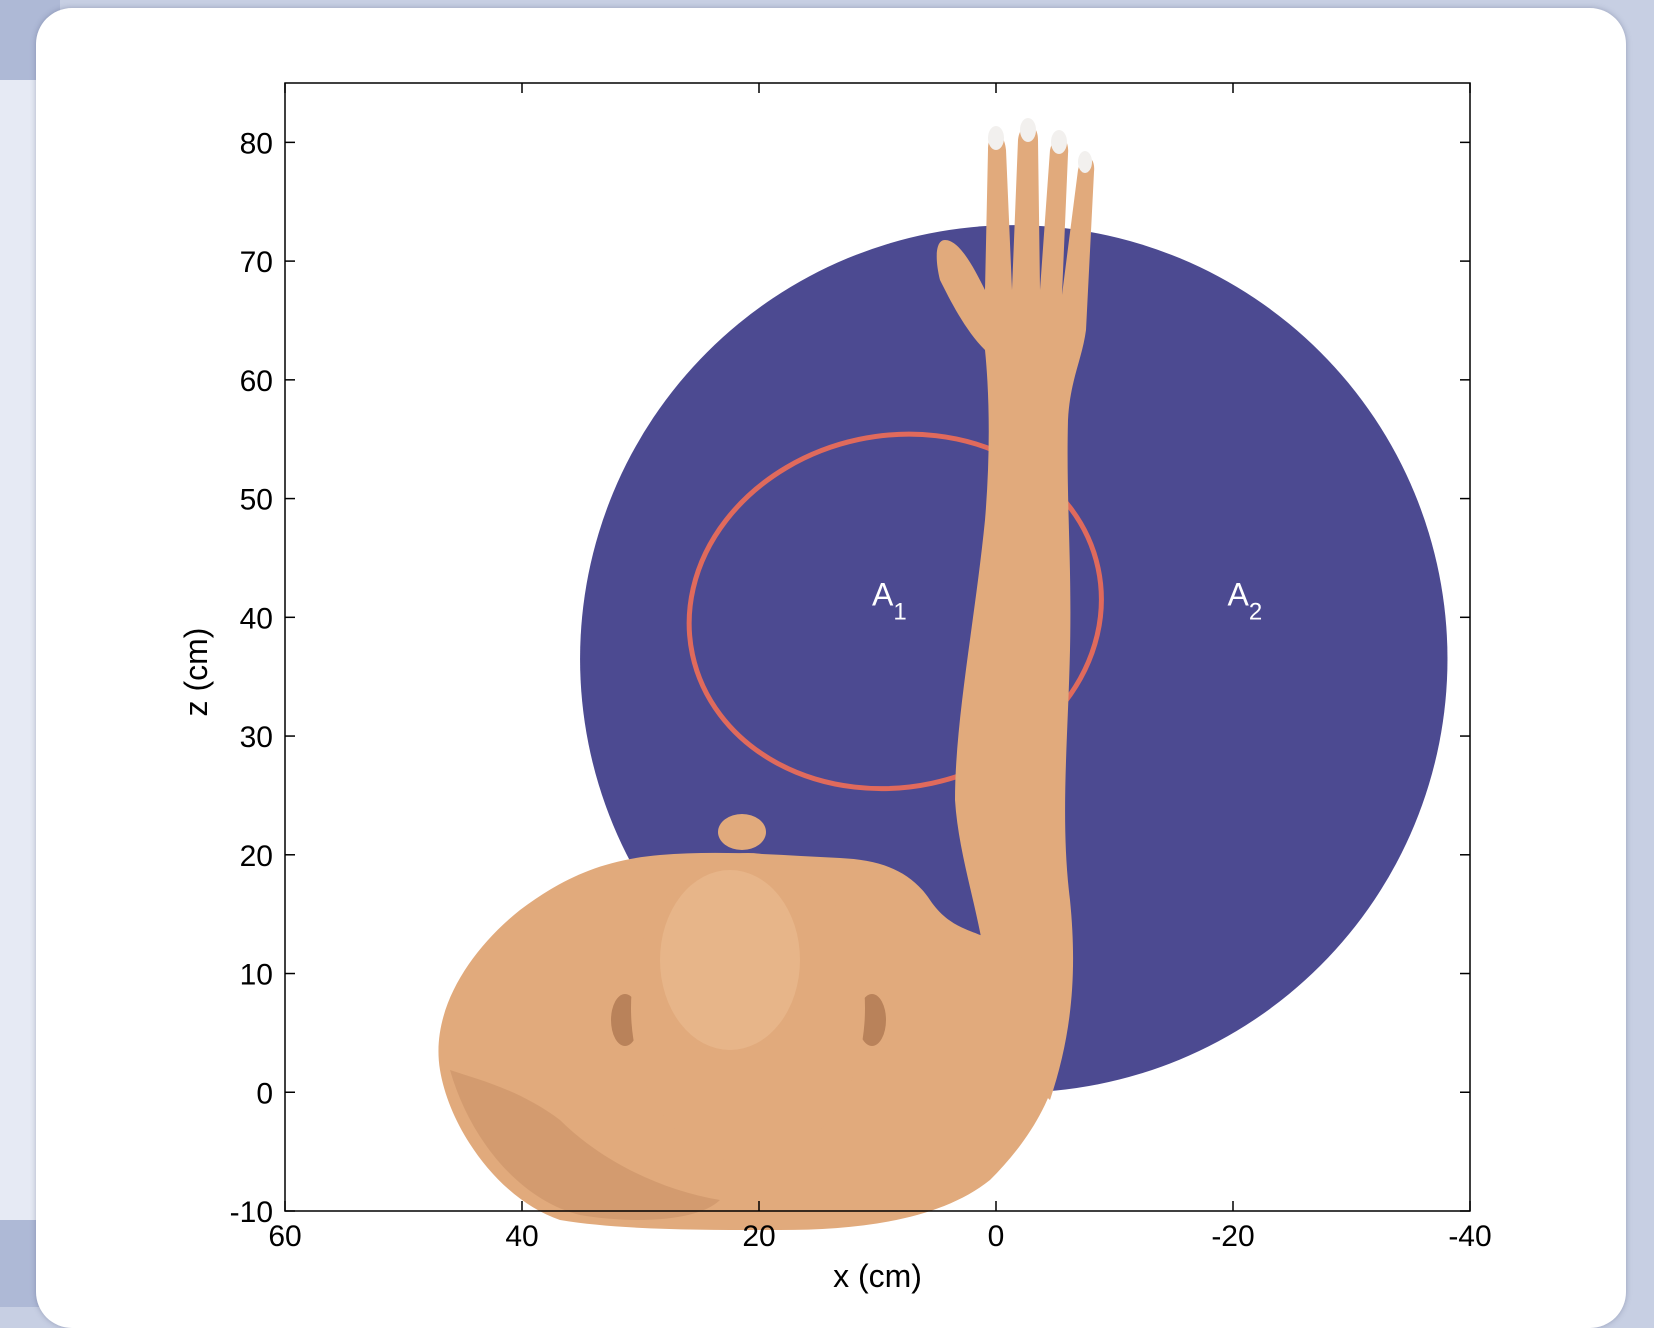 This screenshot has height=1328, width=1654. What do you see at coordinates (1255, 611) in the screenshot?
I see `region-label-subscript: 2` at bounding box center [1255, 611].